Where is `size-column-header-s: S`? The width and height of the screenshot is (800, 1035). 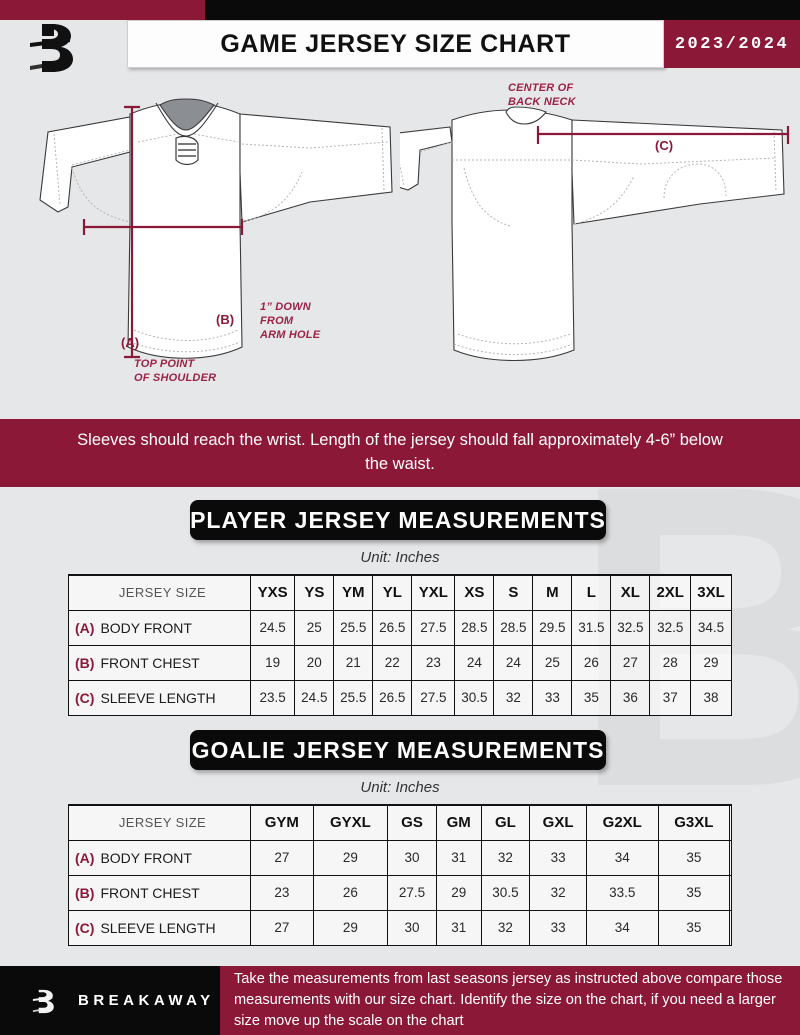 size-column-header-s: S is located at coordinates (513, 592).